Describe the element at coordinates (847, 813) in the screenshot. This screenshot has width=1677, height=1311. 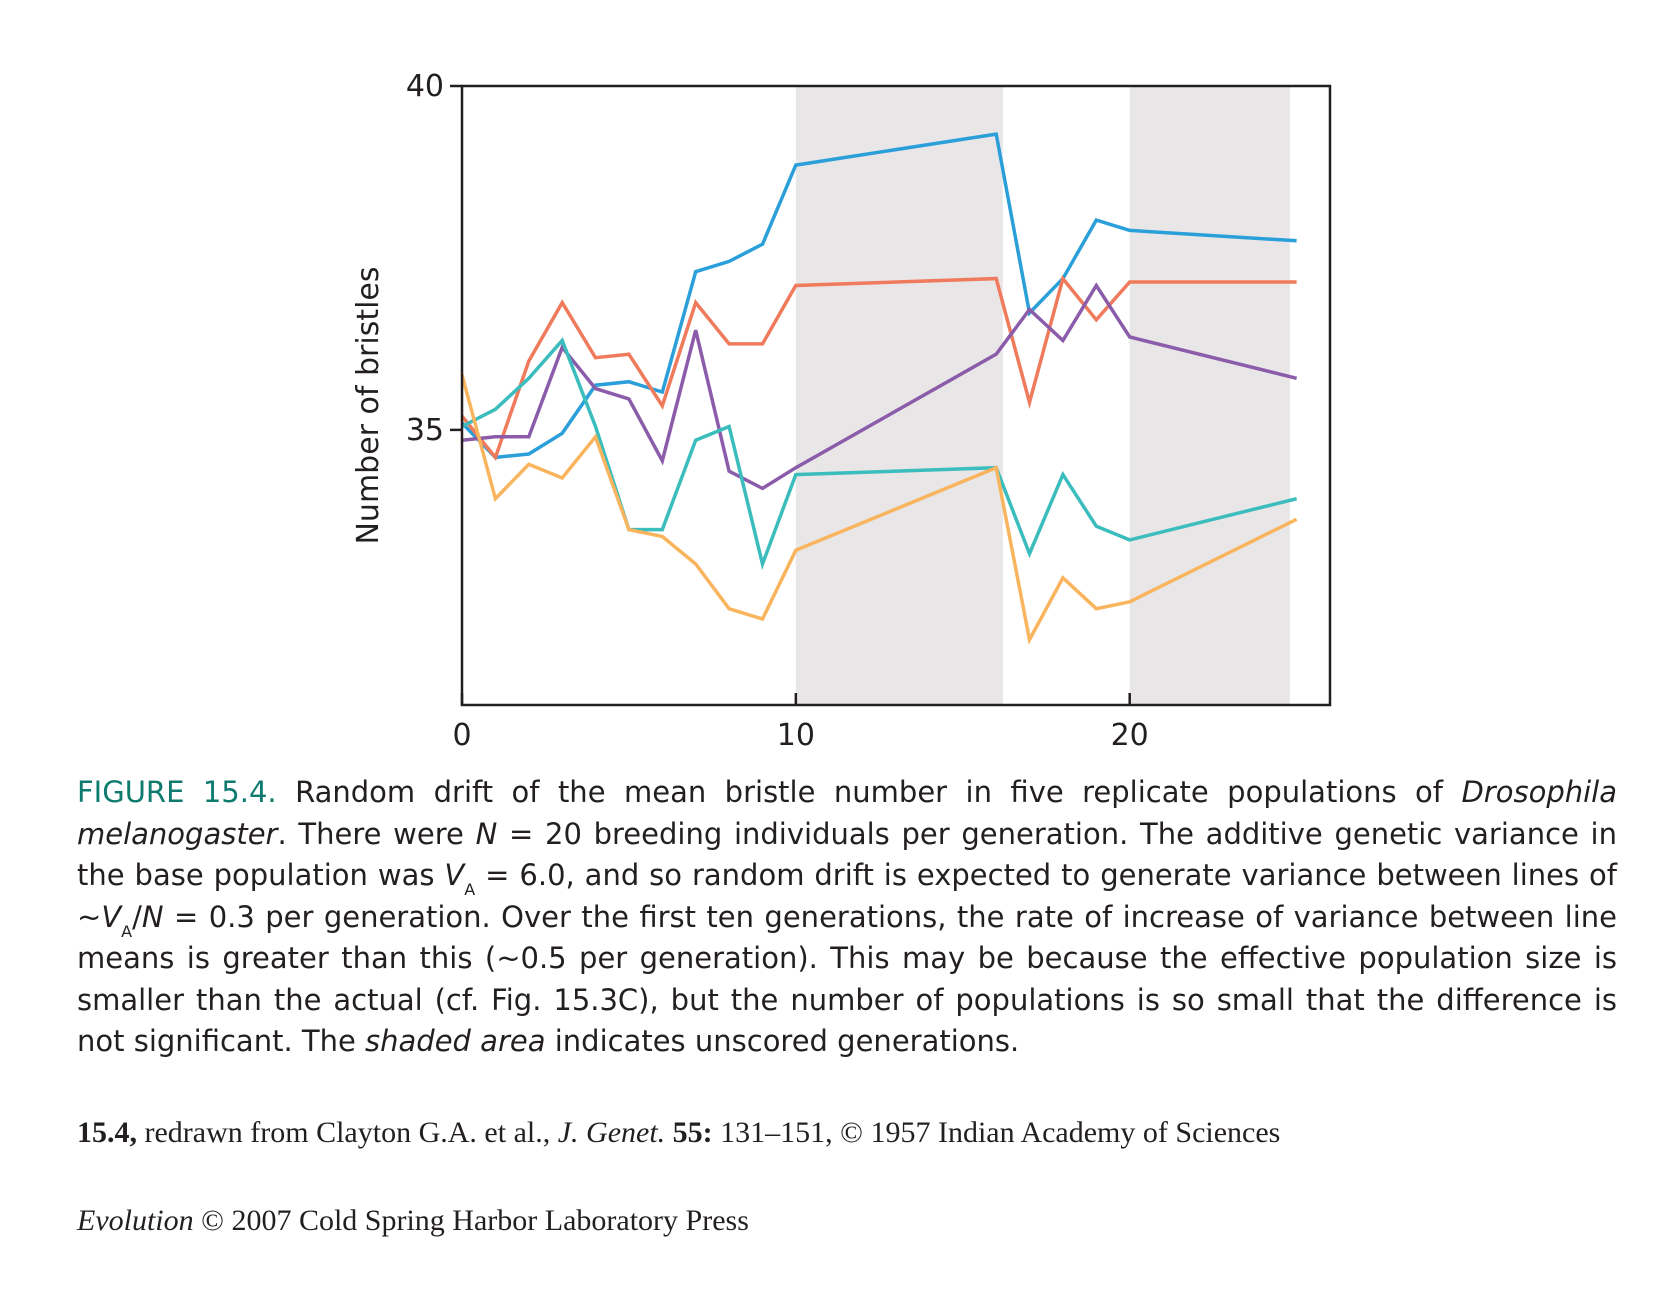
I see `caption-species: Drosophila melanogaster` at that location.